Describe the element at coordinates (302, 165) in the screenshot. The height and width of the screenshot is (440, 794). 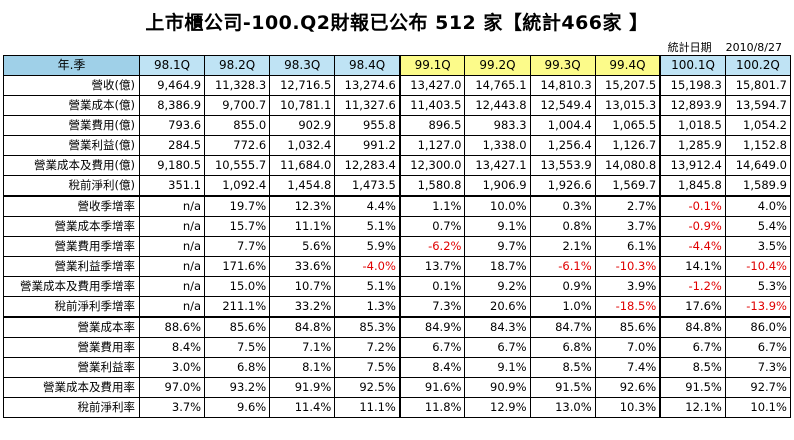
I see `table-cell: 11,684.0` at that location.